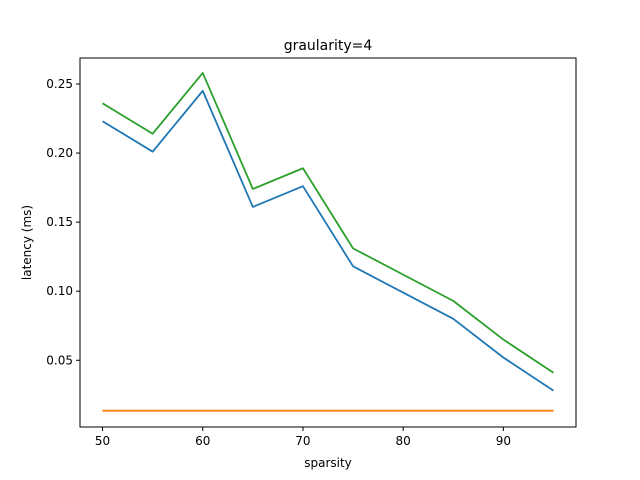 Image resolution: width=640 pixels, height=480 pixels. What do you see at coordinates (59, 153) in the screenshot?
I see `y-tick-label: 0.20` at bounding box center [59, 153].